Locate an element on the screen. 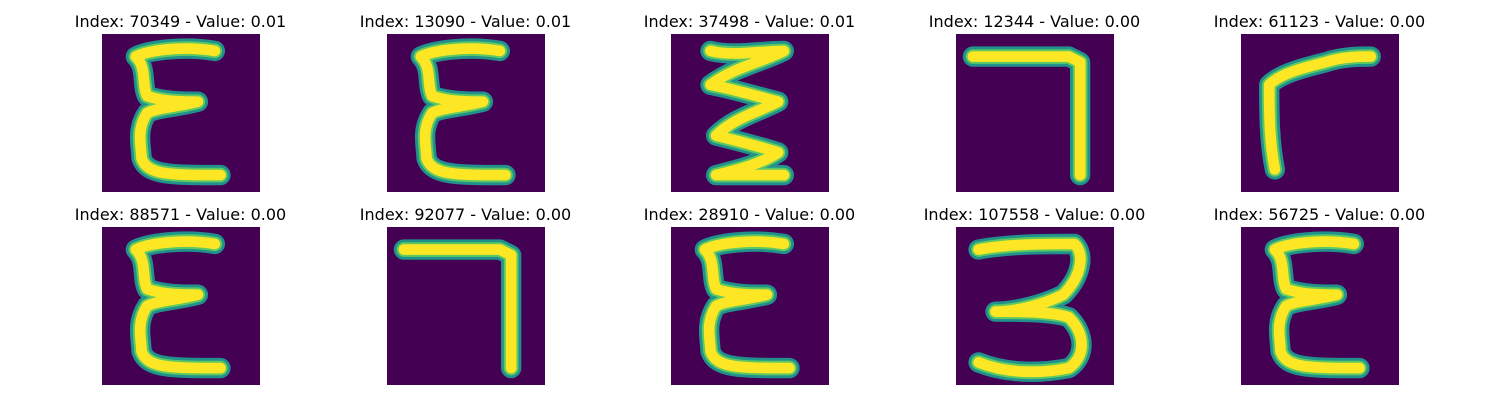  grid-cell: Index: 107558 - Value: 0.00 is located at coordinates (1034, 300).